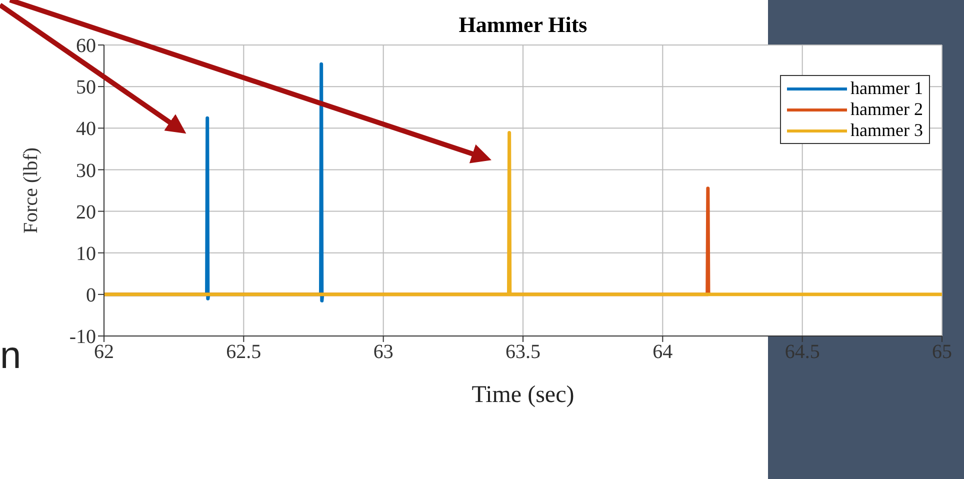 This screenshot has height=479, width=964. I want to click on x-tick-label: 64, so click(662, 352).